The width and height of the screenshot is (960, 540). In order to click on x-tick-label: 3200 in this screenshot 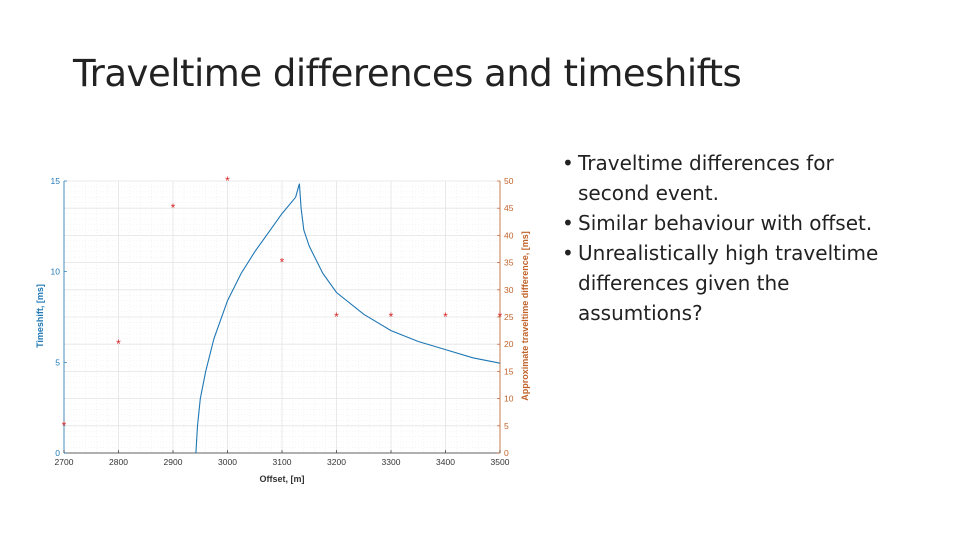, I will do `click(336, 462)`.